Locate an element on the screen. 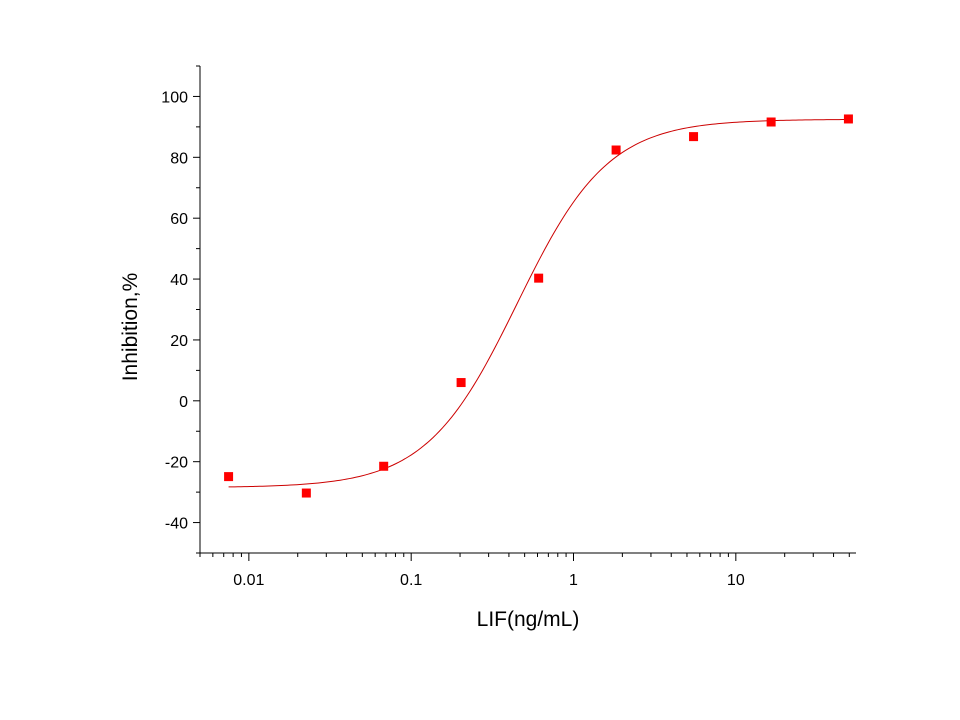 This screenshot has width=960, height=720. x-axis-title: LIF(ng/mL) is located at coordinates (528, 619).